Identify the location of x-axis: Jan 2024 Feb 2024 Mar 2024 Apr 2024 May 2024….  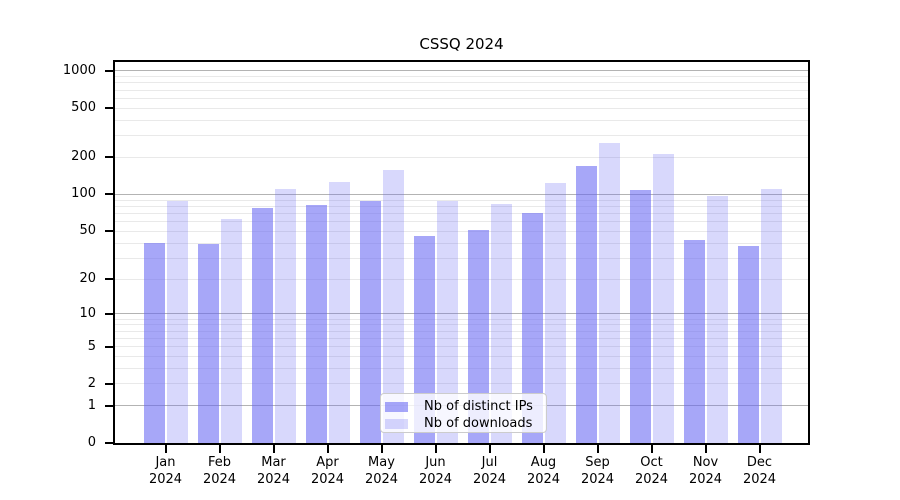
(461, 472).